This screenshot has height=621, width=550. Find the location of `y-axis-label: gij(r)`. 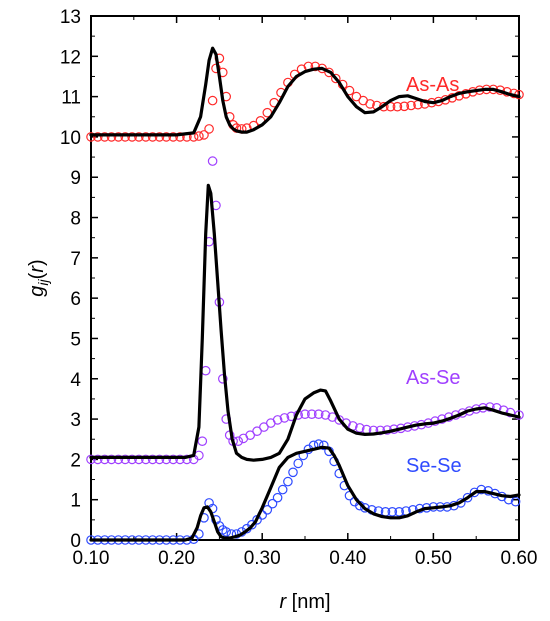

y-axis-label: gij(r) is located at coordinates (38, 277).